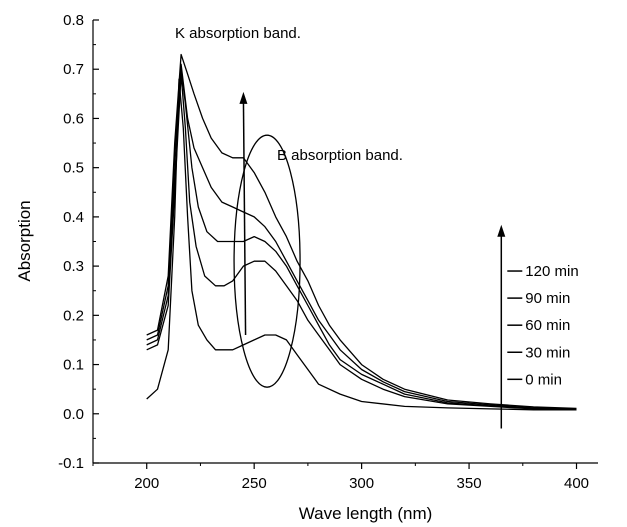  Describe the element at coordinates (71, 463) in the screenshot. I see `y-tick-label: -0.1` at that location.